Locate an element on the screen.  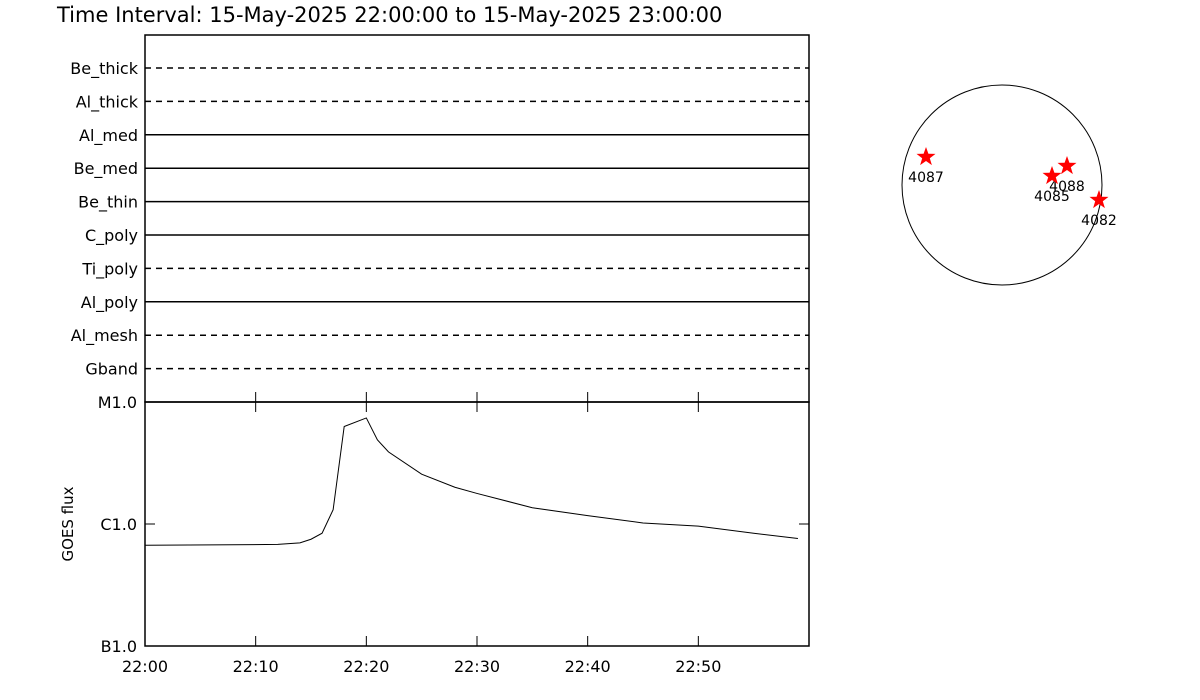
x-tick-label: 22:00 is located at coordinates (145, 666).